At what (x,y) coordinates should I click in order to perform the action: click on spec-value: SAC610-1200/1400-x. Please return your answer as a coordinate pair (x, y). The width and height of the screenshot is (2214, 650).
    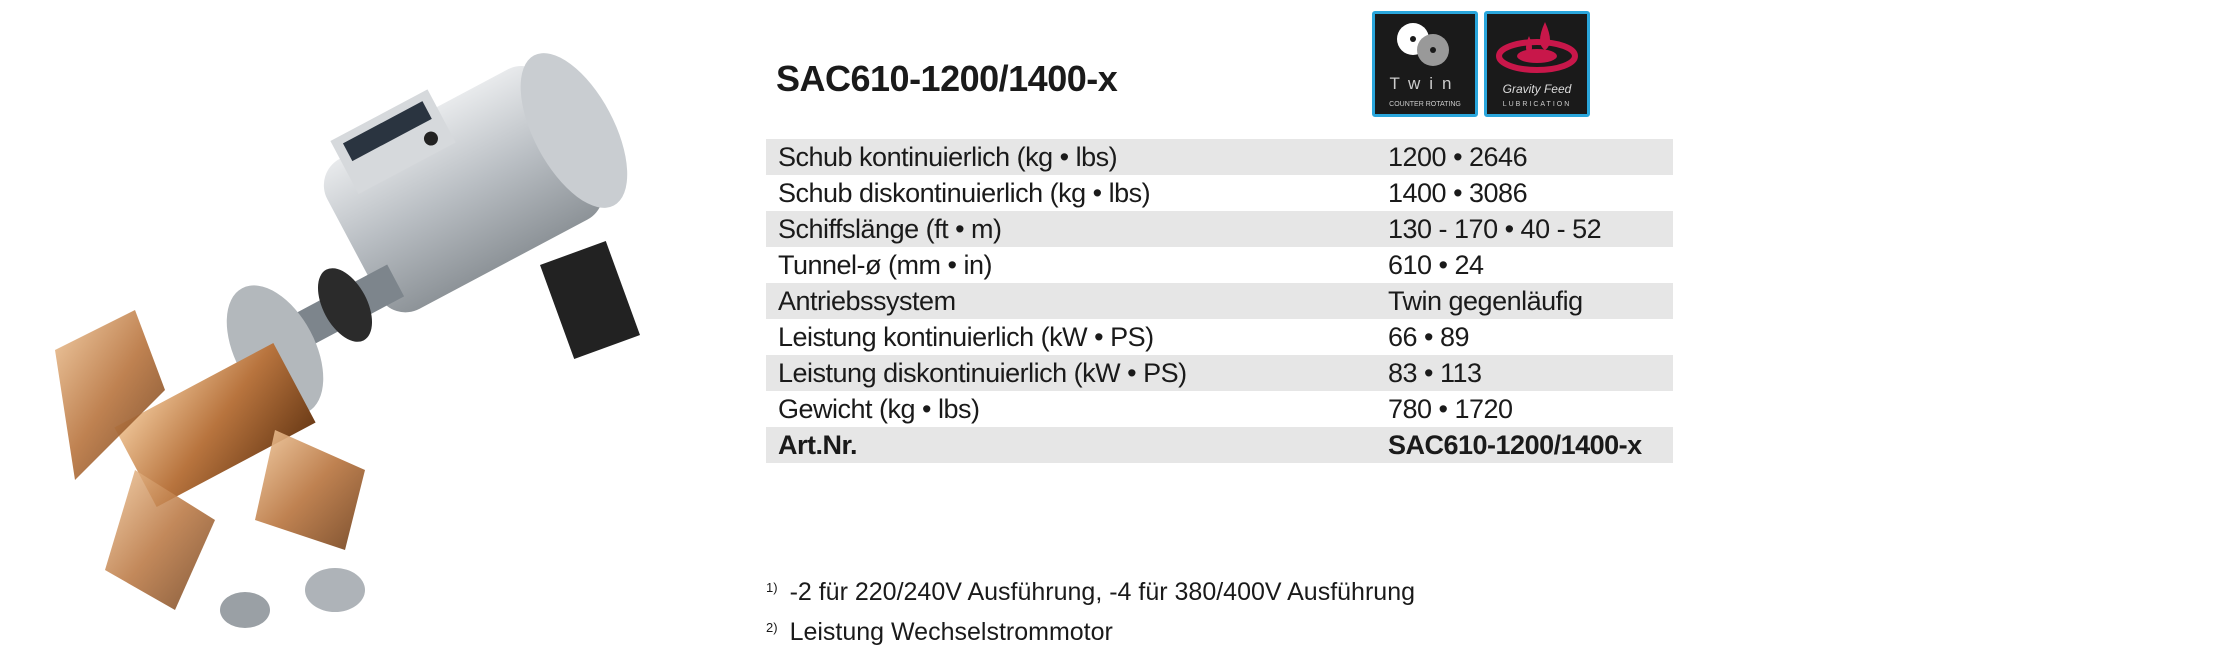
    Looking at the image, I should click on (1515, 445).